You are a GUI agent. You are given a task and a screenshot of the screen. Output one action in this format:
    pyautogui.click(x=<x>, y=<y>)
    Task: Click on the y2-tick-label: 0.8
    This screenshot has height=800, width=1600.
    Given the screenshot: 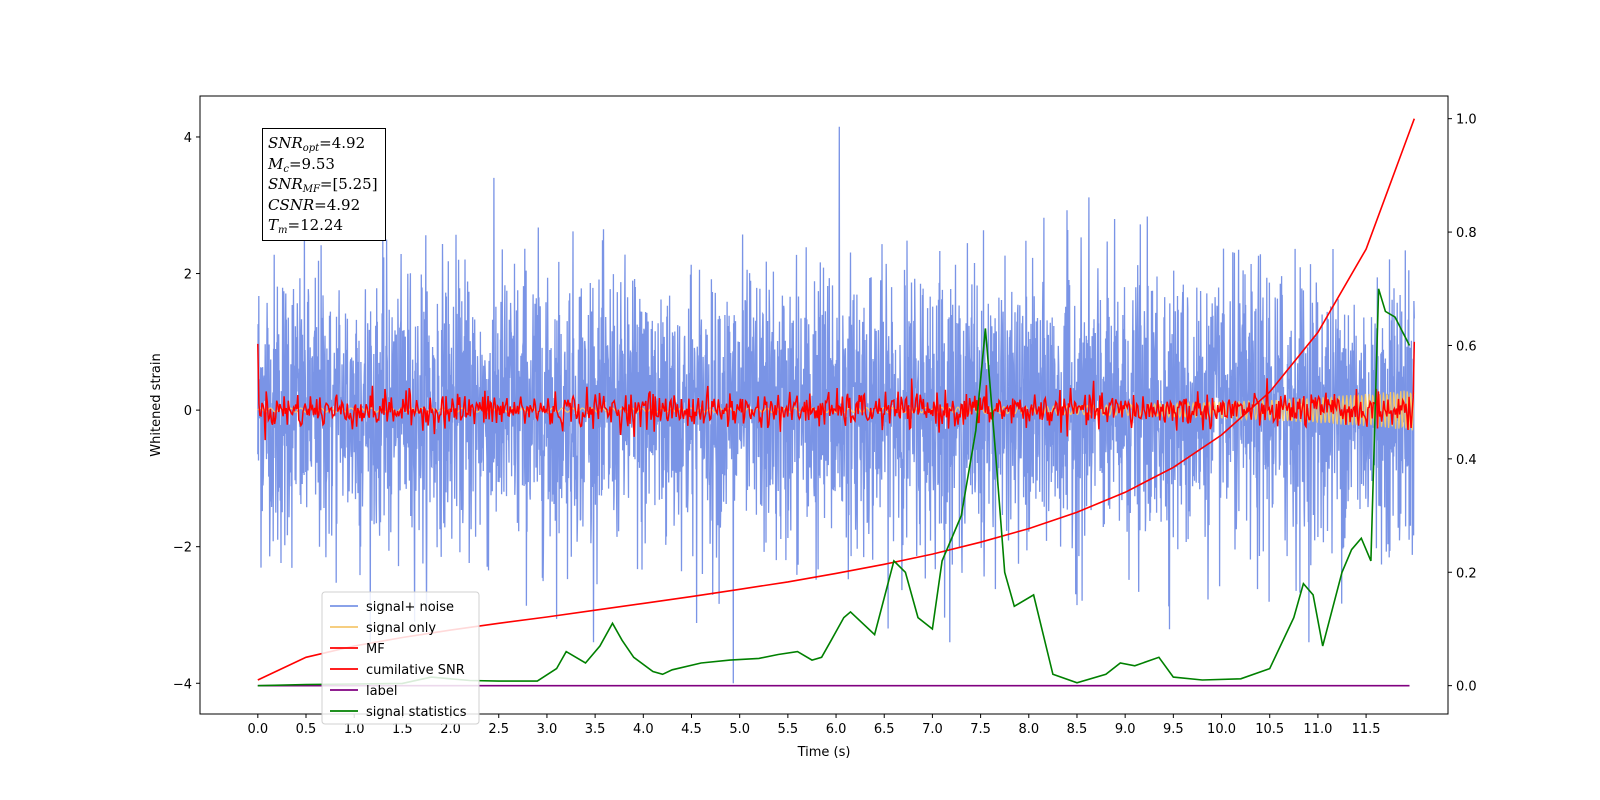 What is the action you would take?
    pyautogui.click(x=1466, y=233)
    